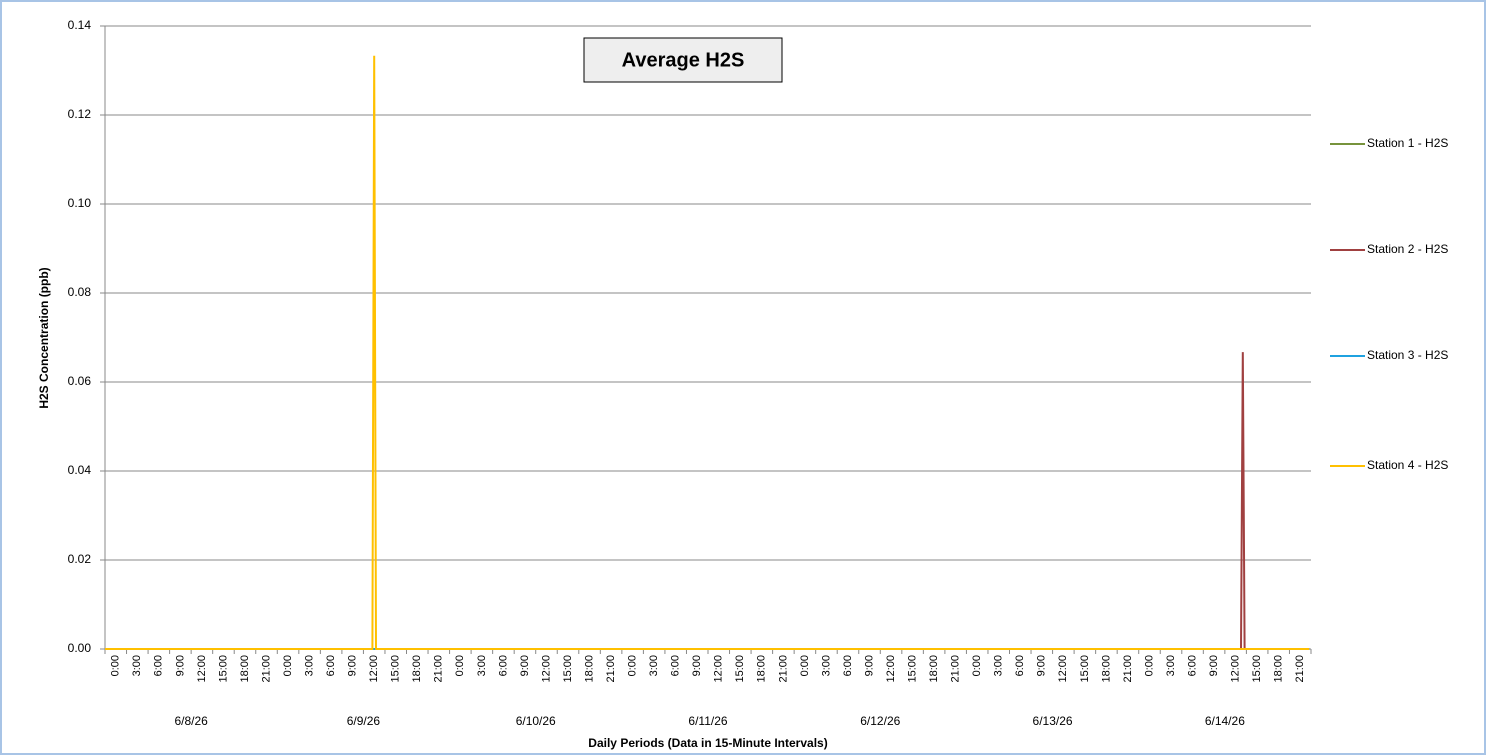 This screenshot has height=755, width=1486. Describe the element at coordinates (880, 721) in the screenshot. I see `x-group-label: 6/12/26` at that location.